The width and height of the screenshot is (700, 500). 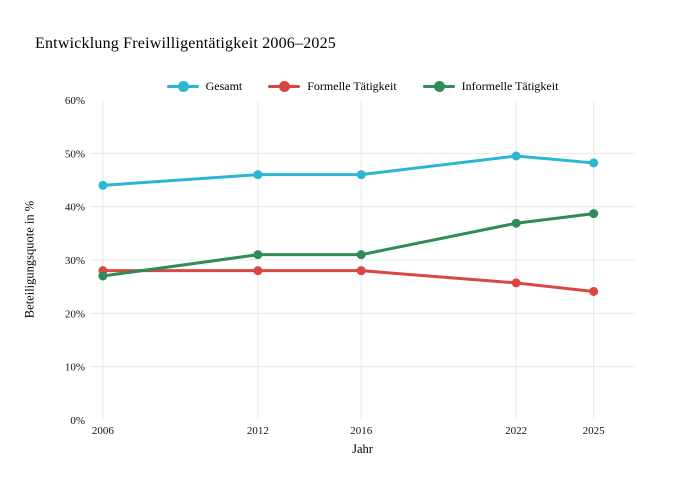 What do you see at coordinates (75, 154) in the screenshot?
I see `y-tick-label-50: 50%` at bounding box center [75, 154].